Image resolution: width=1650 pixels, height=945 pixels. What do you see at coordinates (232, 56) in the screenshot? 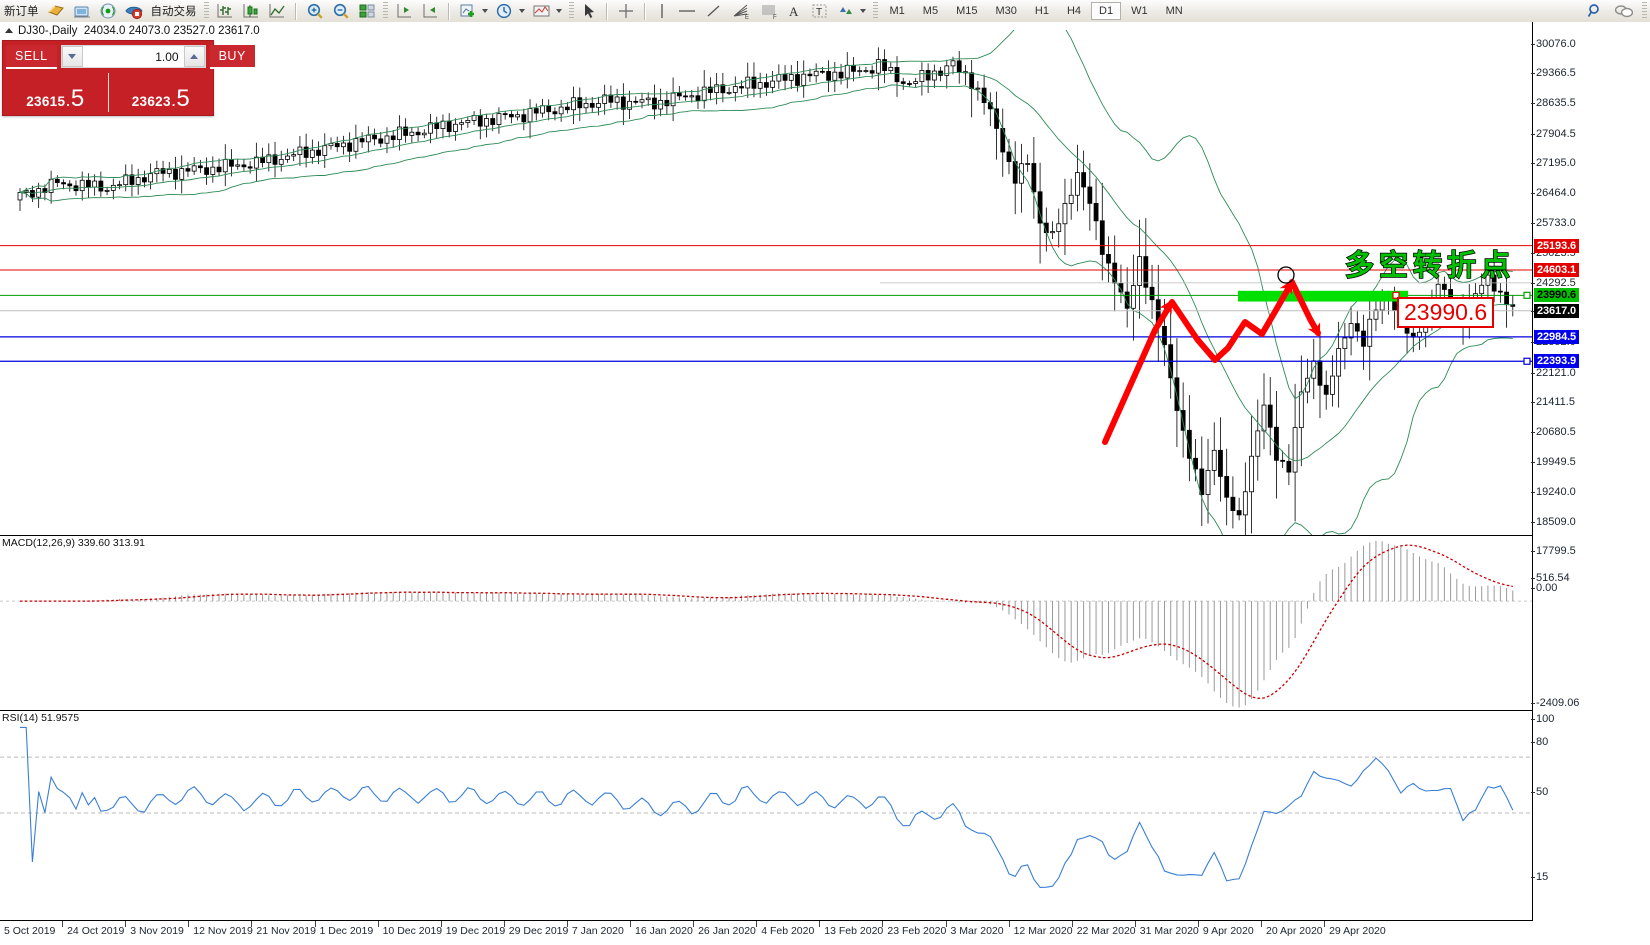
I see `buy-button: BUY` at bounding box center [232, 56].